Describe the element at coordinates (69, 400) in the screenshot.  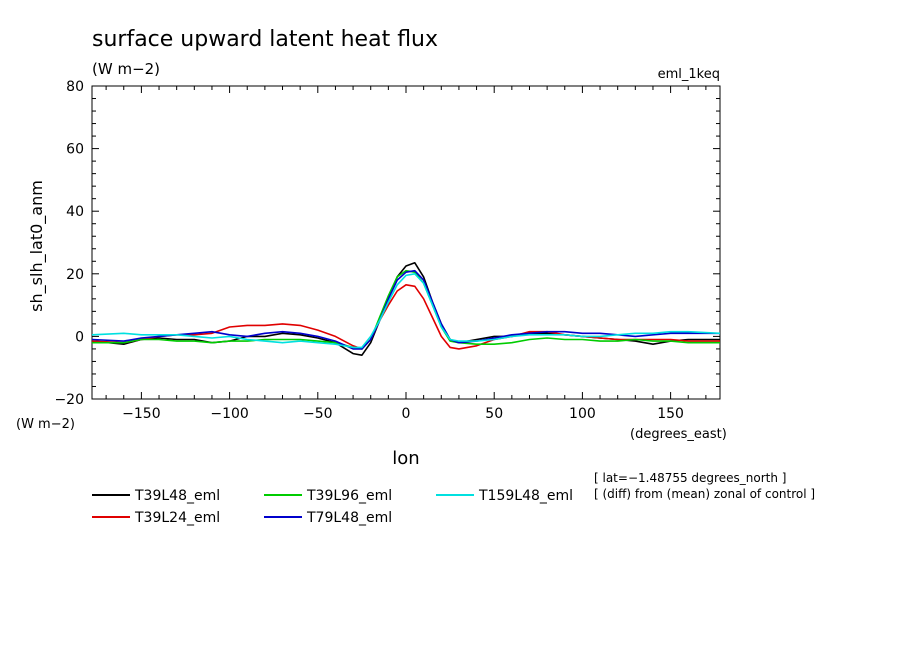
I see `y-tick-label: −20` at that location.